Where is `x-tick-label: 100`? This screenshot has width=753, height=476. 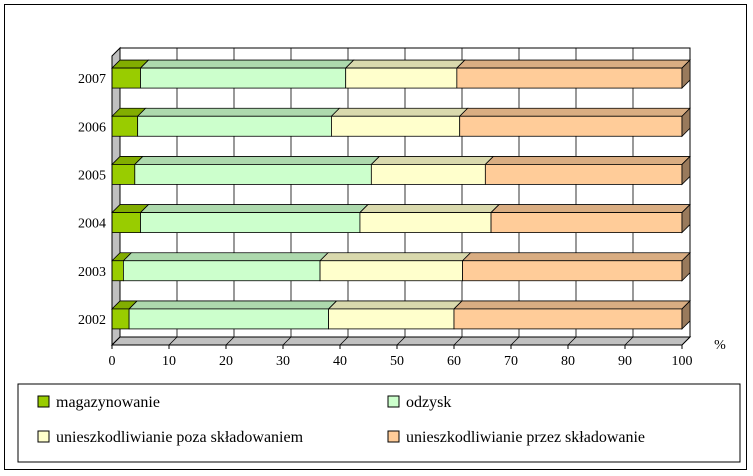
x-tick-label: 100 is located at coordinates (682, 361).